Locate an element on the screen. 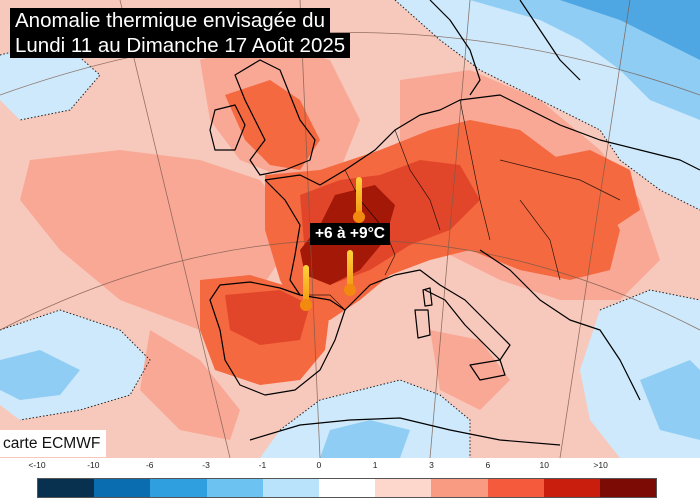 This screenshot has height=500, width=700. legend-tick-label: <-10 is located at coordinates (37, 465).